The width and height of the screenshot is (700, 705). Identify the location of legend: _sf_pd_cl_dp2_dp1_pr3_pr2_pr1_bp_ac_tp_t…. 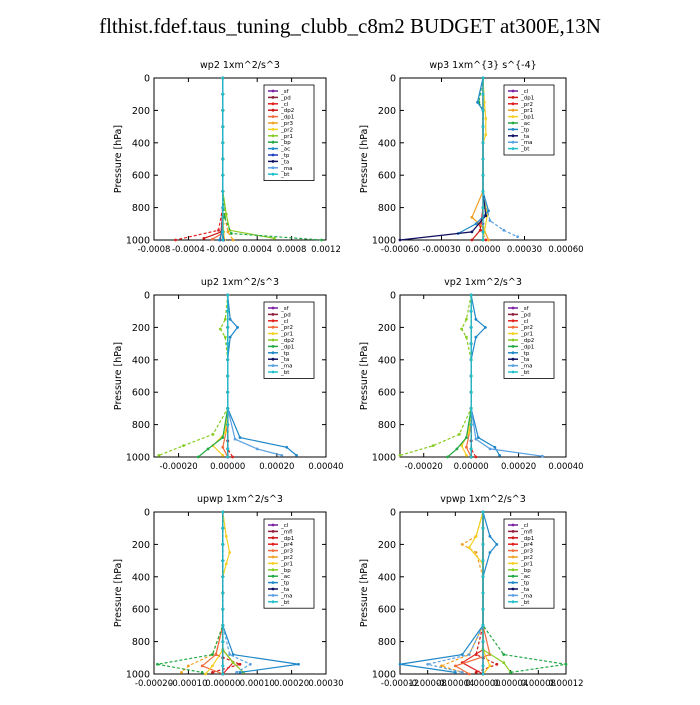
(289, 132).